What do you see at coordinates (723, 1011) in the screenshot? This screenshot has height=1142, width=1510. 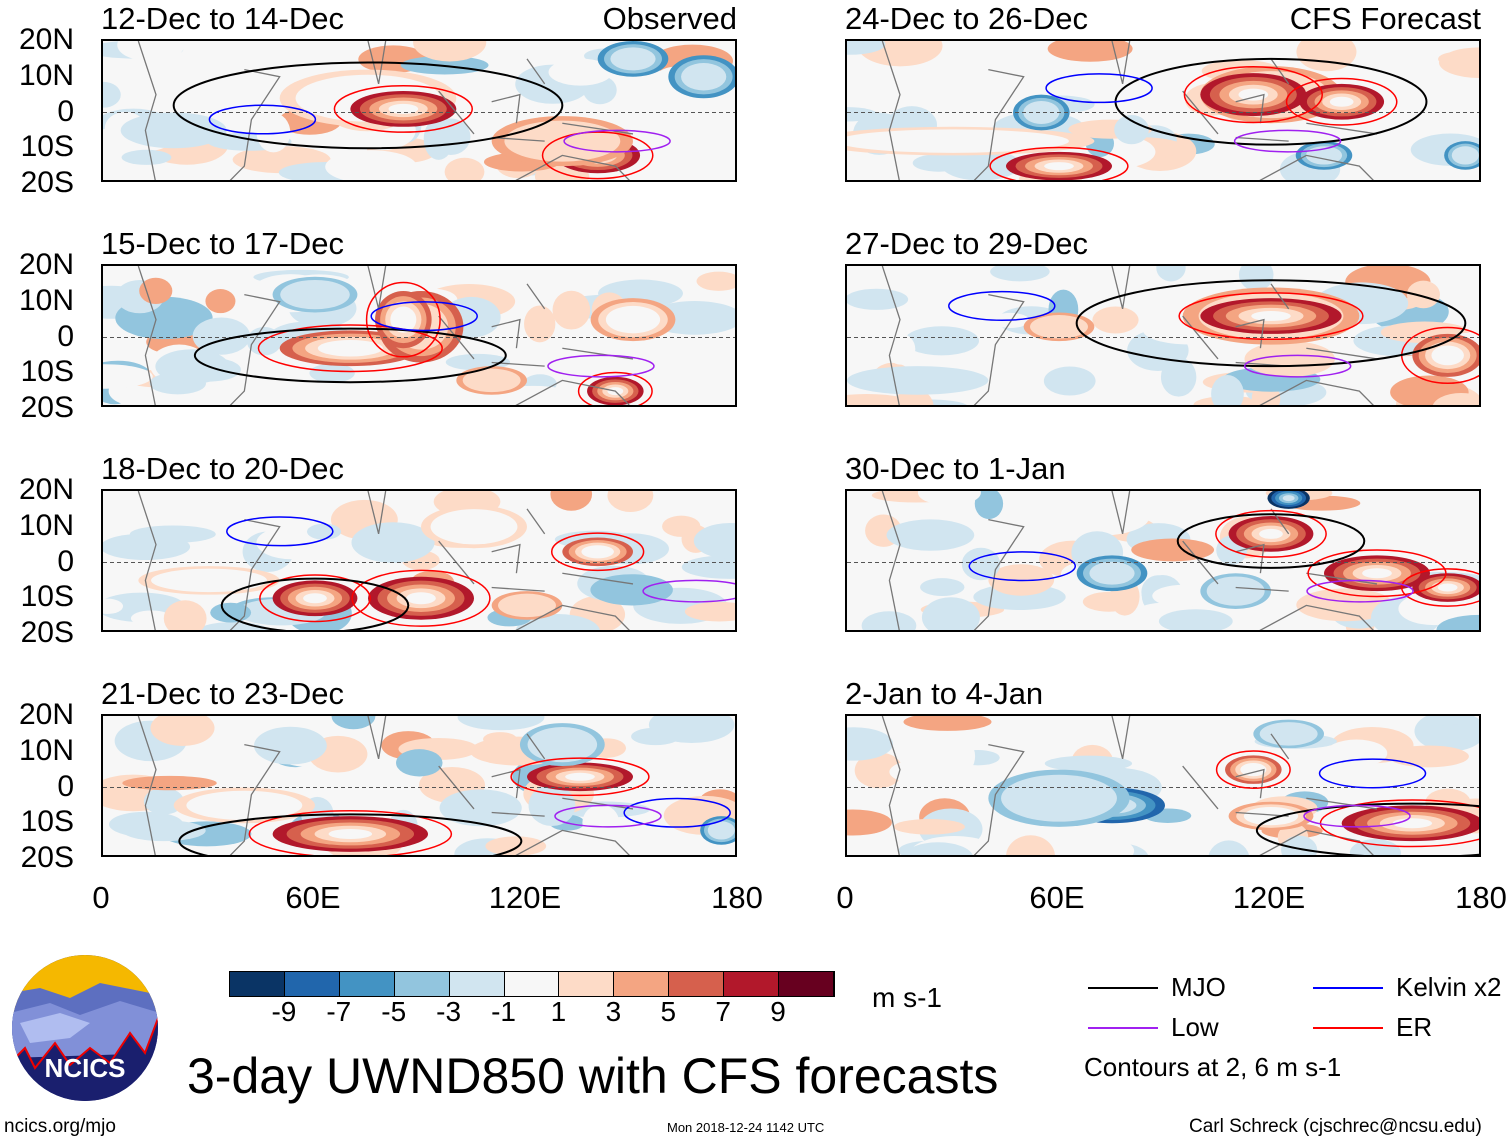 I see `colorbar-tick: 7` at bounding box center [723, 1011].